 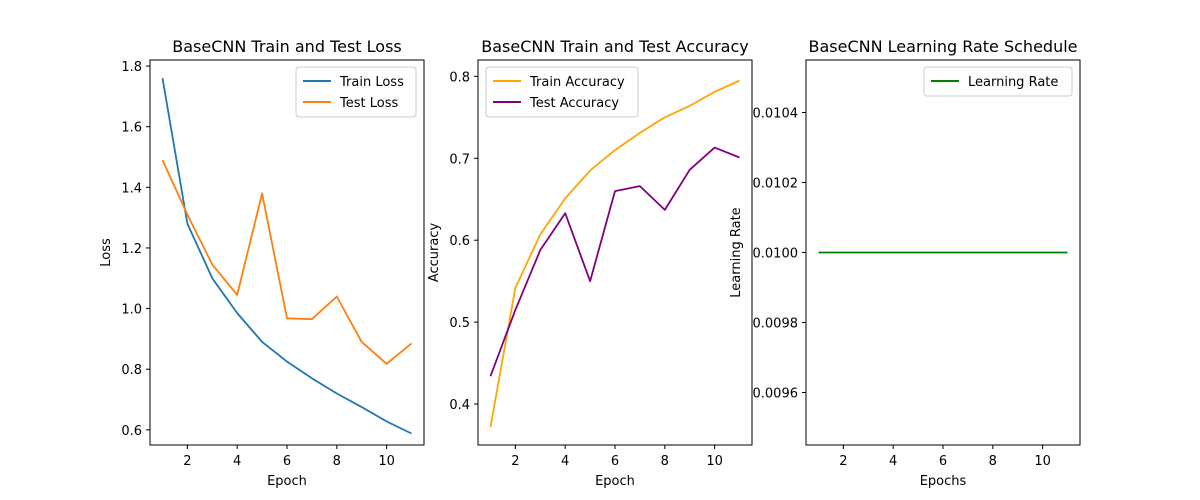 What do you see at coordinates (776, 324) in the screenshot?
I see `learning-rate-chart-ytick-label: 0.0098` at bounding box center [776, 324].